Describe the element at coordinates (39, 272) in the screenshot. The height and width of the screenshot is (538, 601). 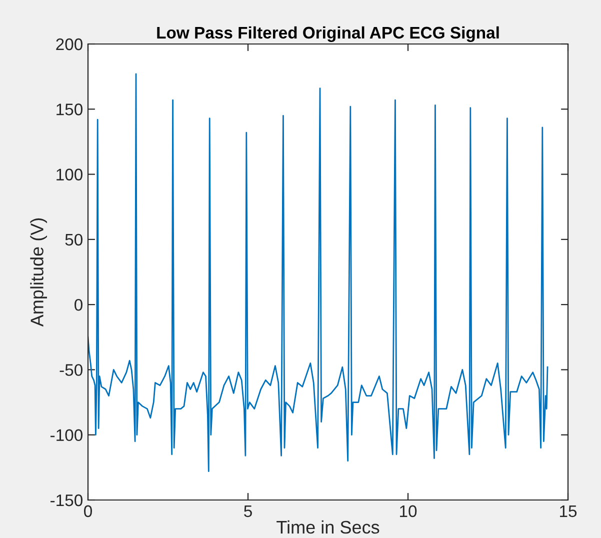
I see `y-axis-title: Amplitude (V)` at that location.